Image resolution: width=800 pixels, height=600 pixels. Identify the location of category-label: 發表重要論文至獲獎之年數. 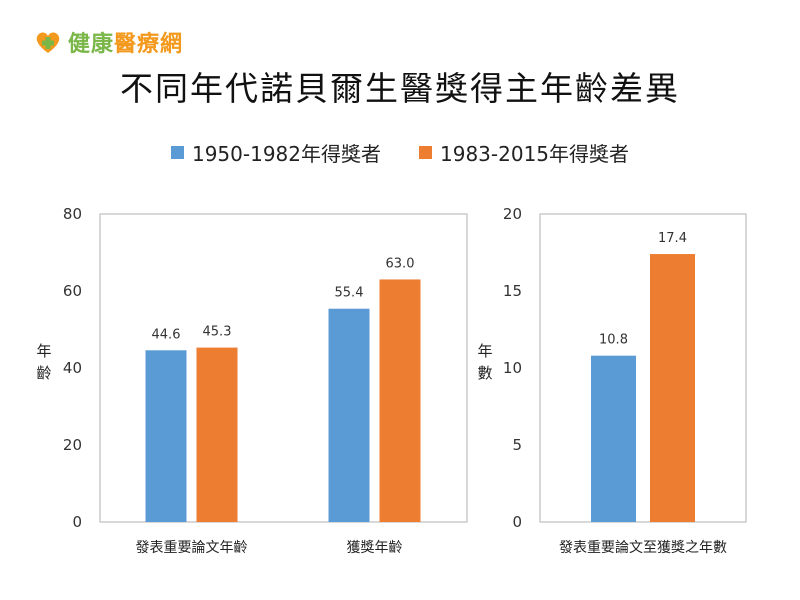
(643, 548).